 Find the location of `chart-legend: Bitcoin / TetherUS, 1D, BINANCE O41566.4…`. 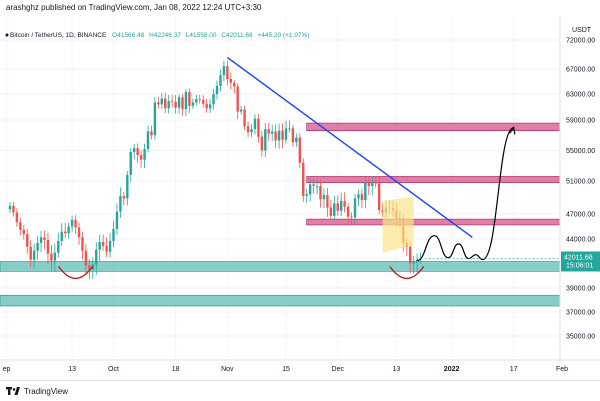

chart-legend: Bitcoin / TetherUS, 1D, BINANCE O41566.4… is located at coordinates (157, 35).